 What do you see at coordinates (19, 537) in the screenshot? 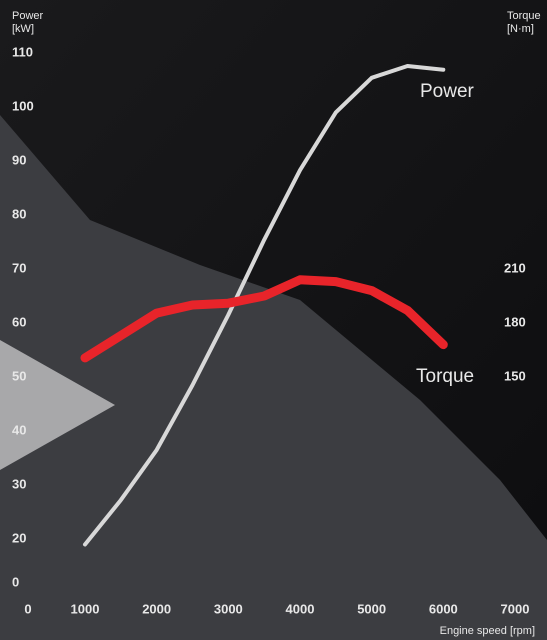
I see `y-tick-label: 20` at bounding box center [19, 537].